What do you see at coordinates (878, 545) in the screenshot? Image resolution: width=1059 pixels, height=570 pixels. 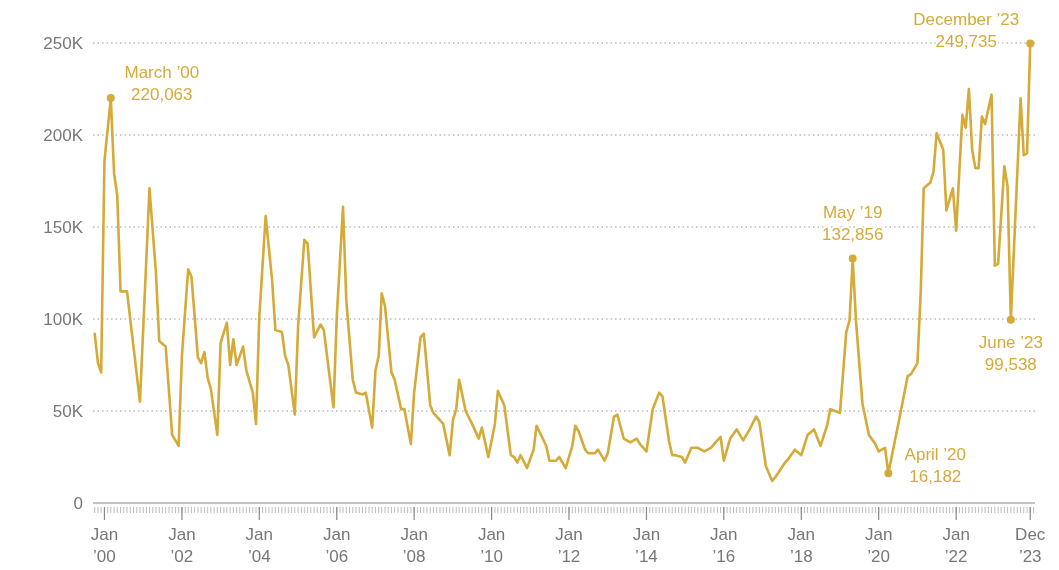 I see `x-tick-label: Jan ’20` at bounding box center [878, 545].